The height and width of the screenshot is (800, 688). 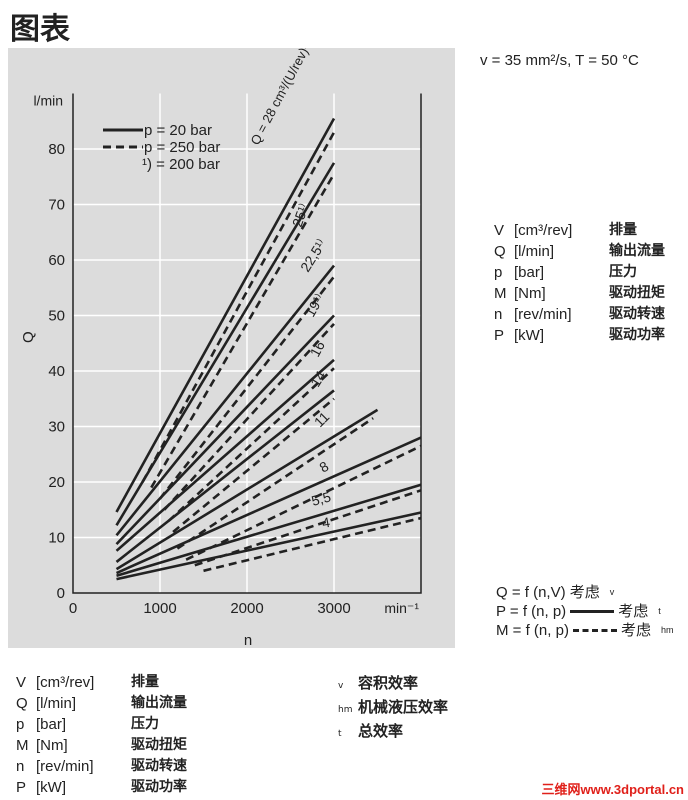 What do you see at coordinates (592, 611) in the screenshot?
I see `solid-line-swatch` at bounding box center [592, 611].